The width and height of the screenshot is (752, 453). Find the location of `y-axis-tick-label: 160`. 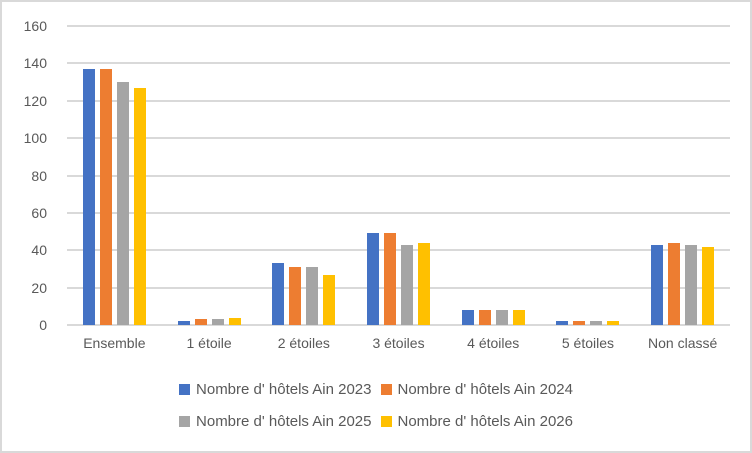

y-axis-tick-label: 160 is located at coordinates (35, 26).